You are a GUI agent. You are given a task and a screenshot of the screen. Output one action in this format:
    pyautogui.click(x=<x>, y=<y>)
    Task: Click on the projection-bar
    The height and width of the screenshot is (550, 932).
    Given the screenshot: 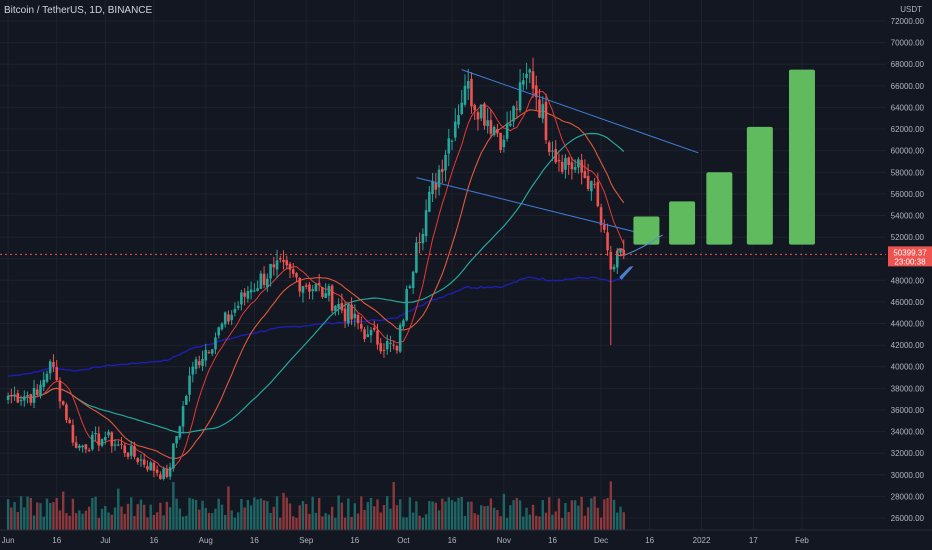 What is the action you would take?
    pyautogui.click(x=759, y=185)
    